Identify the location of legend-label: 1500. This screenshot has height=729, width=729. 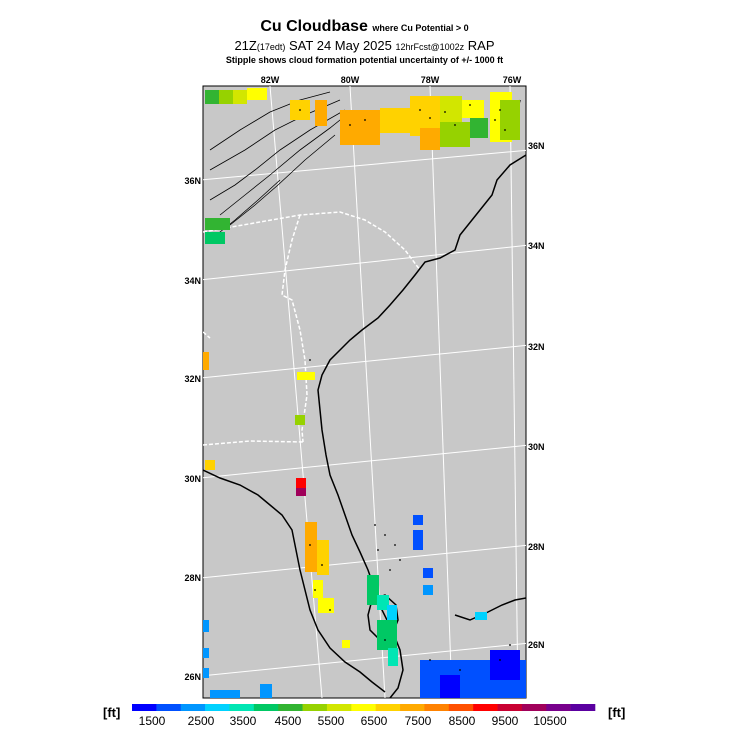
(152, 721).